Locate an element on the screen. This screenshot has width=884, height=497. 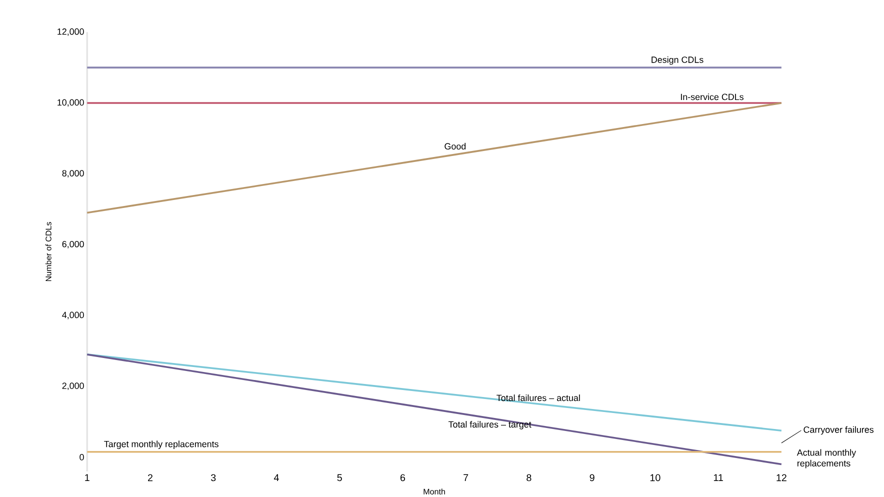
series-label: Good is located at coordinates (455, 146).